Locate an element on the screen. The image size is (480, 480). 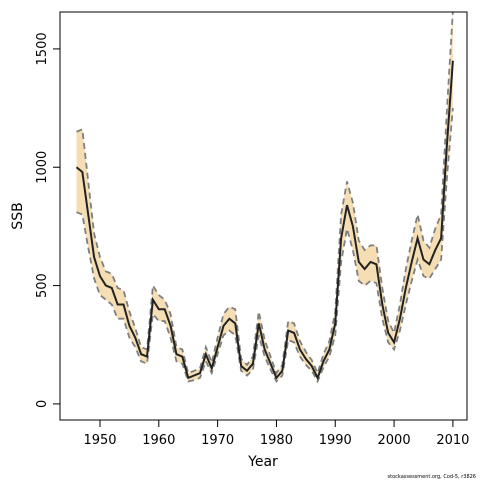
footnote: stockassessment.org, Cod-5, r3826 is located at coordinates (432, 477).